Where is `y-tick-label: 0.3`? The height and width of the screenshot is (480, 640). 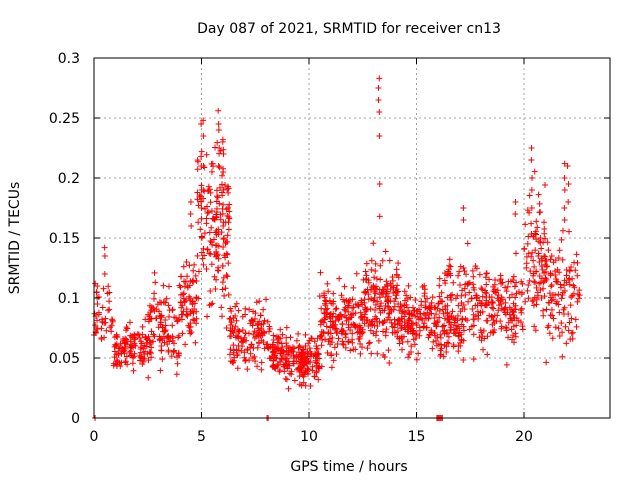
y-tick-label: 0.3 is located at coordinates (69, 59).